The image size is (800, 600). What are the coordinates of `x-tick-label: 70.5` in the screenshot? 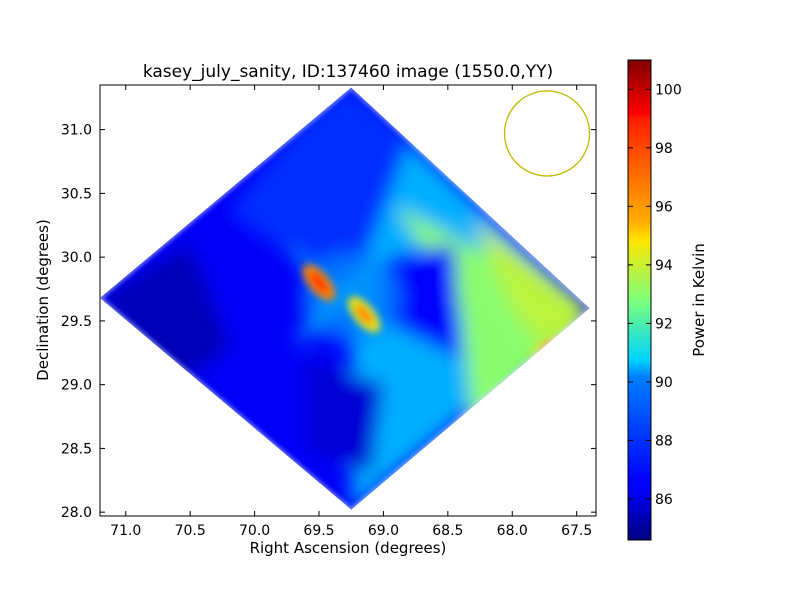 It's located at (190, 531).